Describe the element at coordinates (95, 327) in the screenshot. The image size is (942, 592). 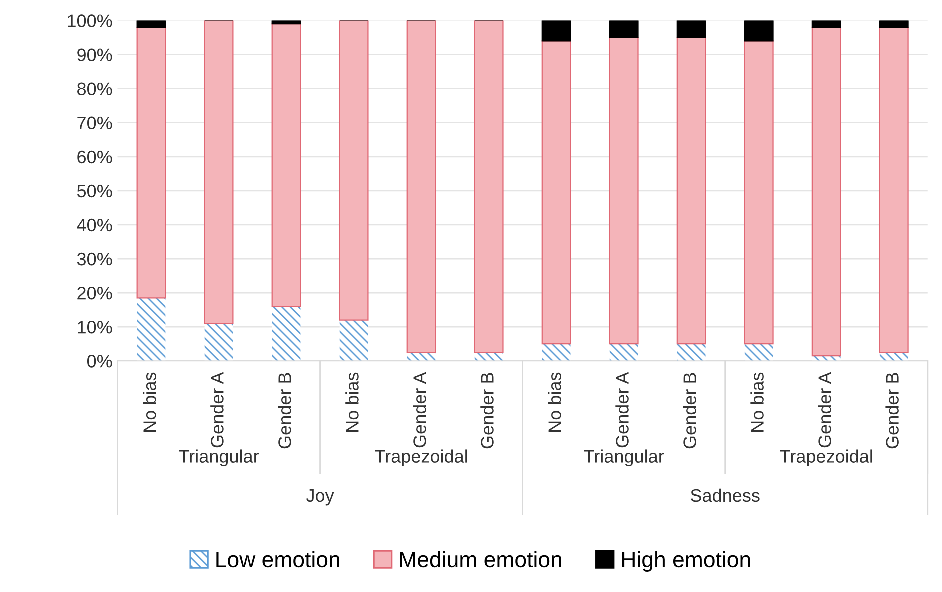
I see `y-tick-label: 10%` at that location.